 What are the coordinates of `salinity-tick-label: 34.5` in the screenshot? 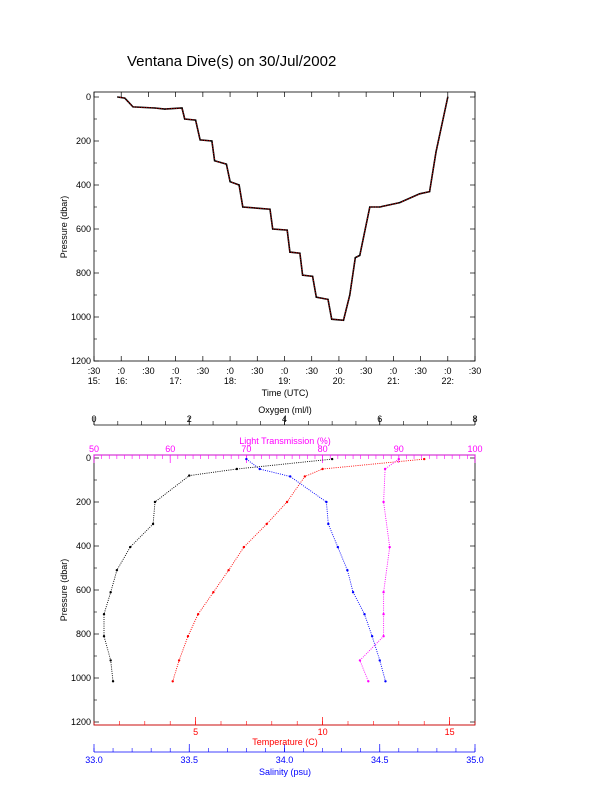 It's located at (380, 760).